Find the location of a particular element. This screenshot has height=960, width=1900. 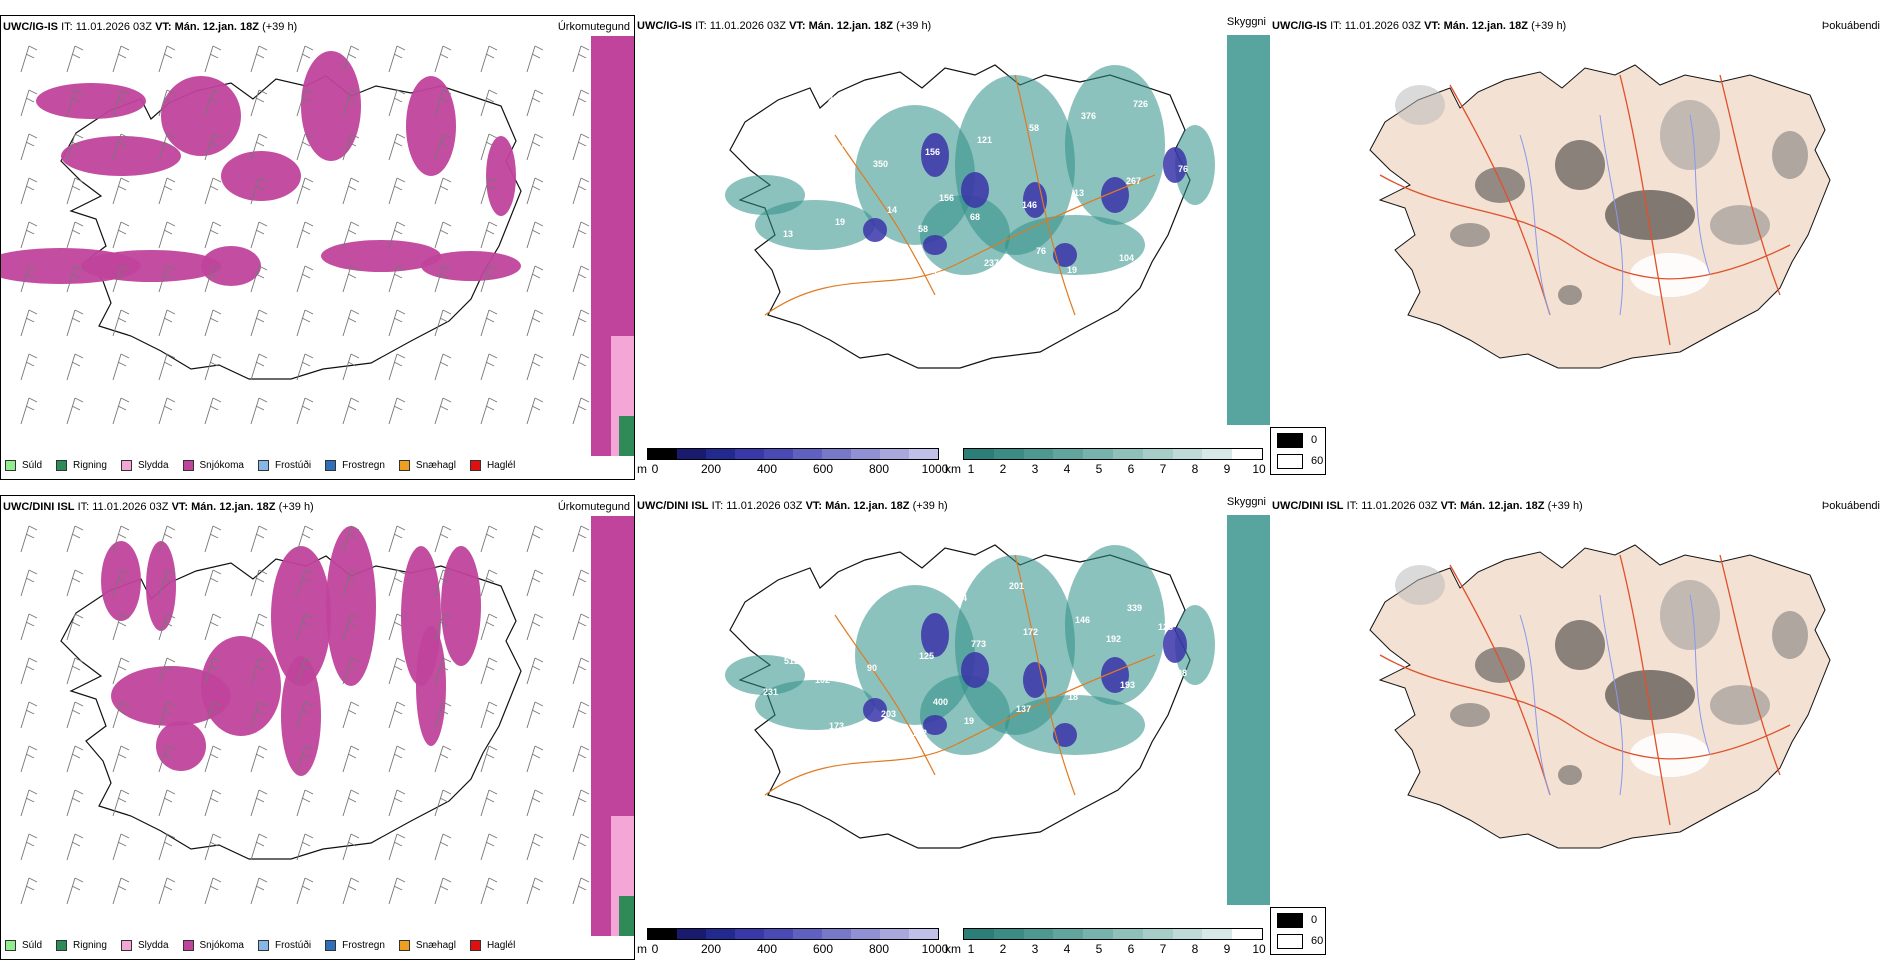

vt-label: VT: is located at coordinates (797, 26).